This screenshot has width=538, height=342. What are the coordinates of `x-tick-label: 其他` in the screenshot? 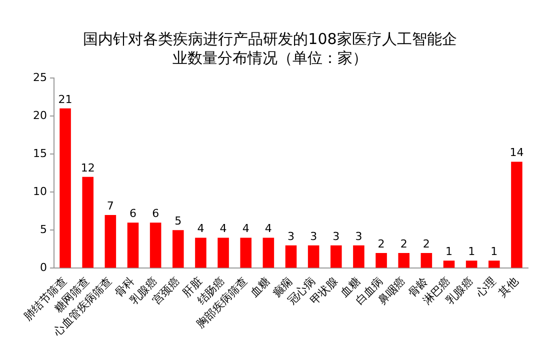 It's located at (508, 287).